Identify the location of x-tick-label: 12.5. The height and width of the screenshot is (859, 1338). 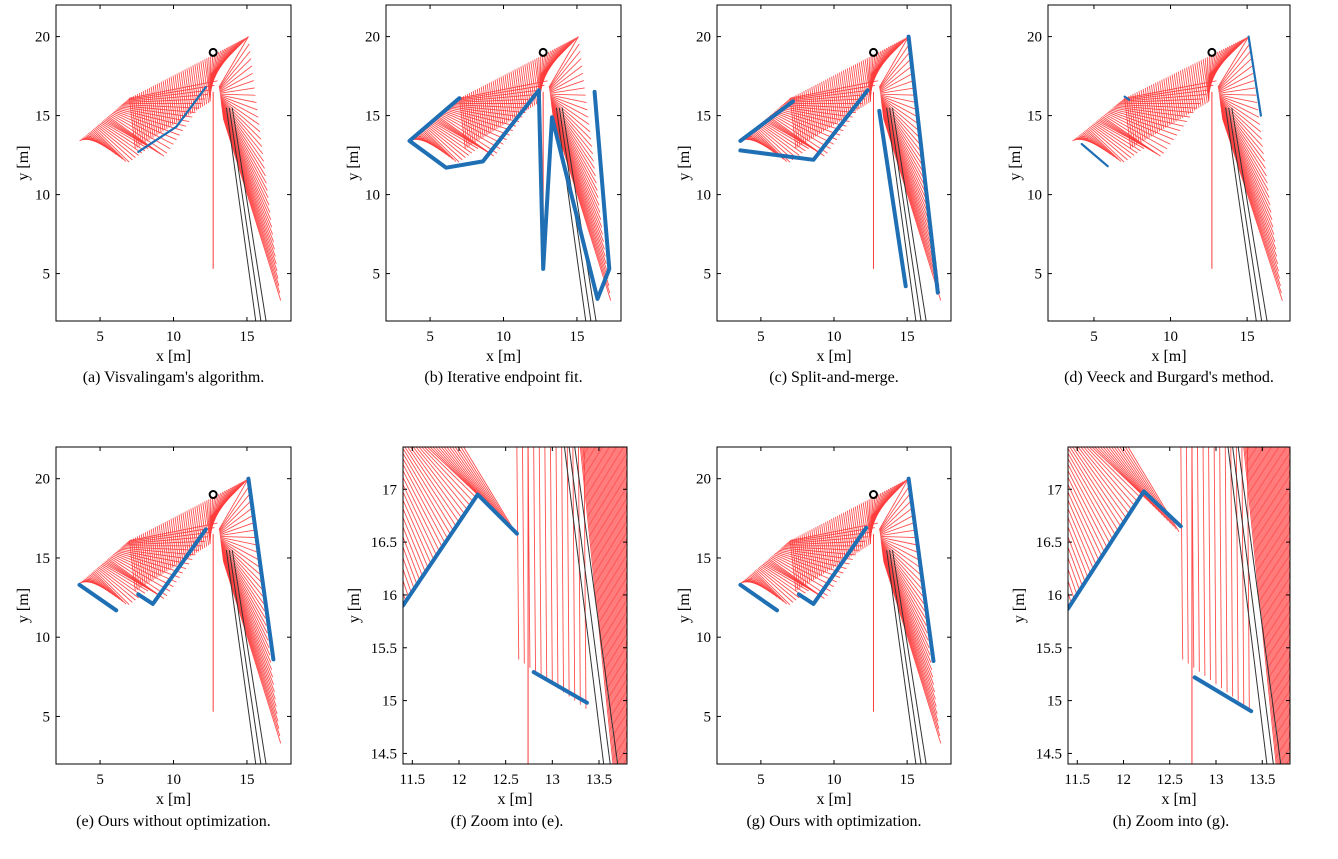
(1170, 780).